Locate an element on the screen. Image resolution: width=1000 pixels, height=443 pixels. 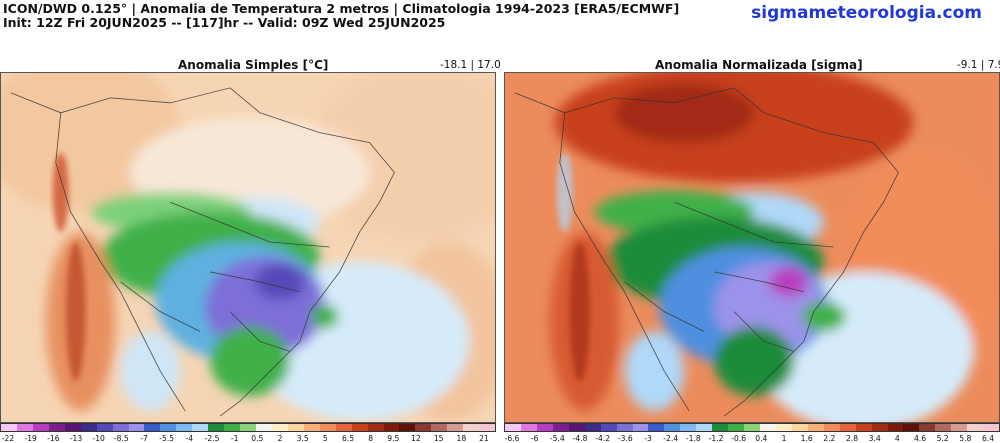
colorbar-tick-label: -2.4 is located at coordinates (671, 438).